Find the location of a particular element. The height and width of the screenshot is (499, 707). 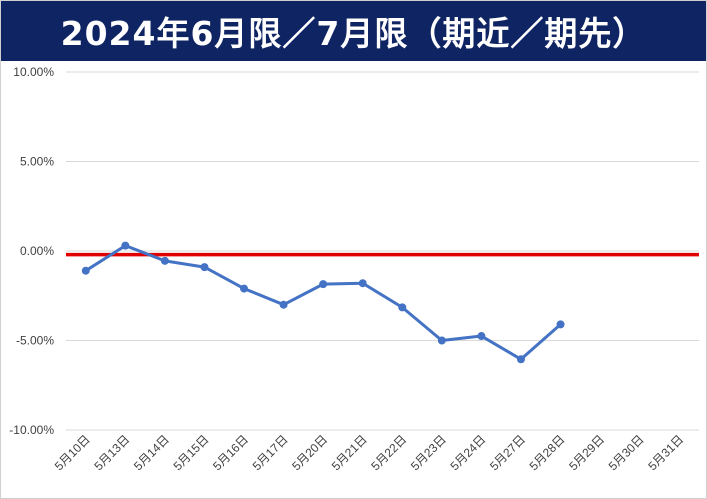

y-tick-label: 5.00% is located at coordinates (37, 162).